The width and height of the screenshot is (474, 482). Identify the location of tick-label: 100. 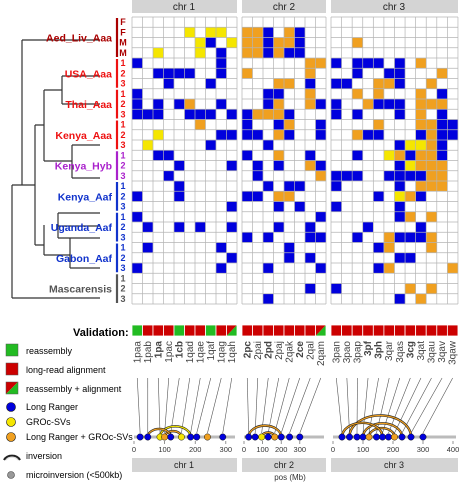
(262, 449).